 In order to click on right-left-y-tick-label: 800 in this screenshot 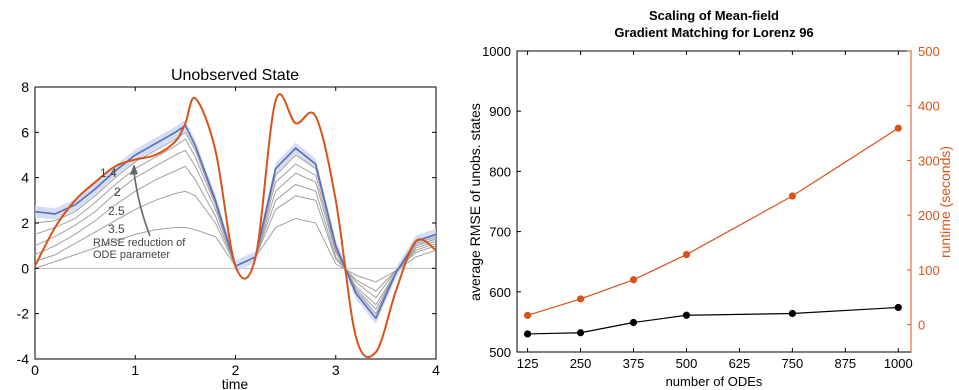, I will do `click(500, 171)`.